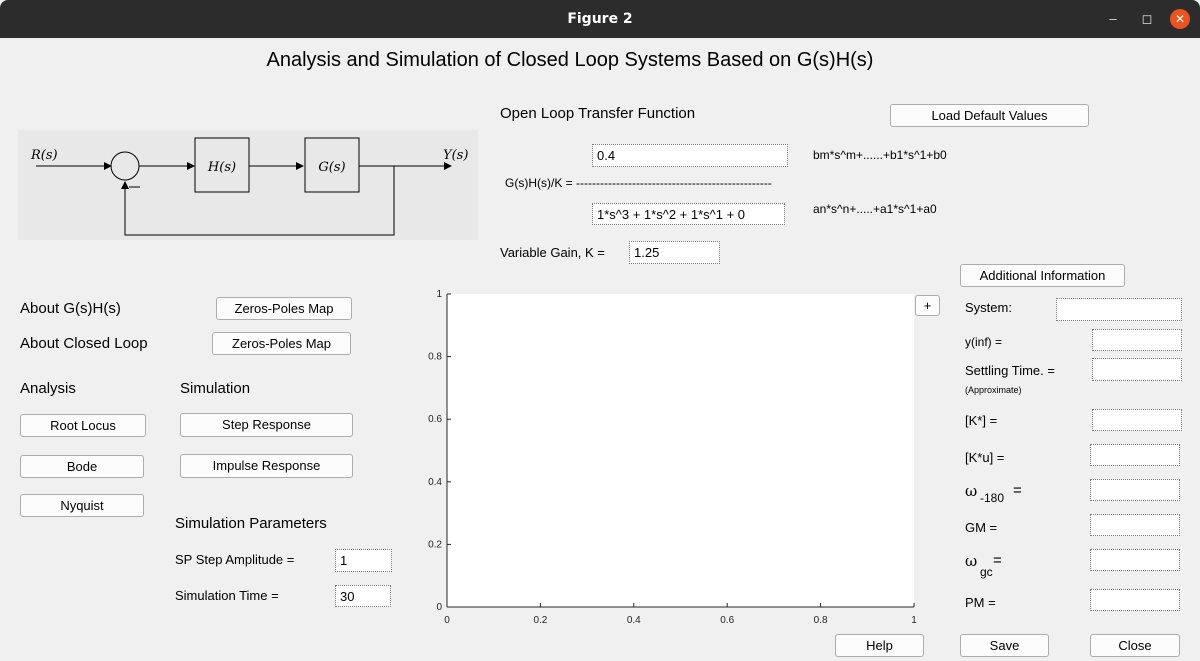 Image resolution: width=1200 pixels, height=661 pixels. Describe the element at coordinates (70, 308) in the screenshot. I see `about-gh-label: About G(s)H(s)` at that location.